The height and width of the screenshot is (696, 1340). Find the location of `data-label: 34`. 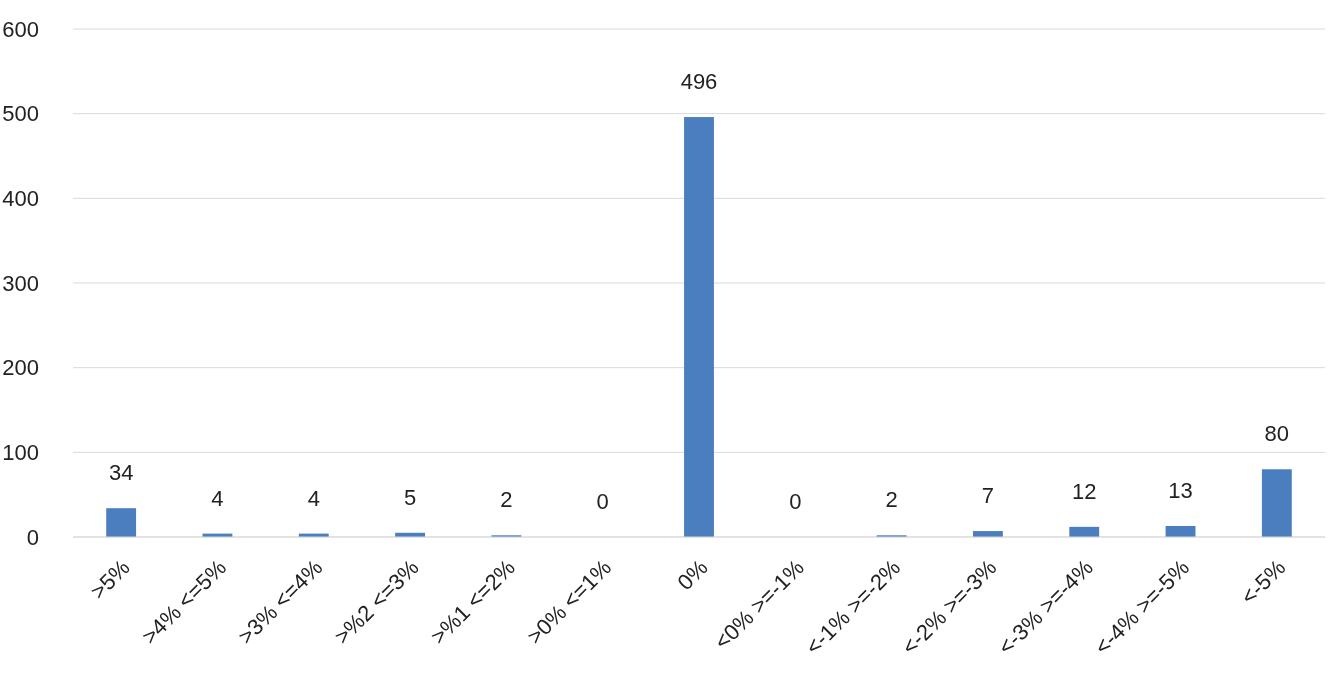

data-label: 34 is located at coordinates (121, 473).